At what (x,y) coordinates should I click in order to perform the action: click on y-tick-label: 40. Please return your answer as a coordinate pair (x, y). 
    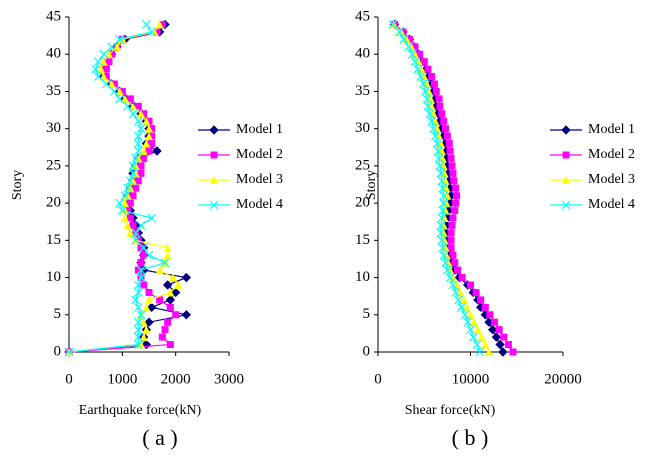
    Looking at the image, I should click on (53, 54).